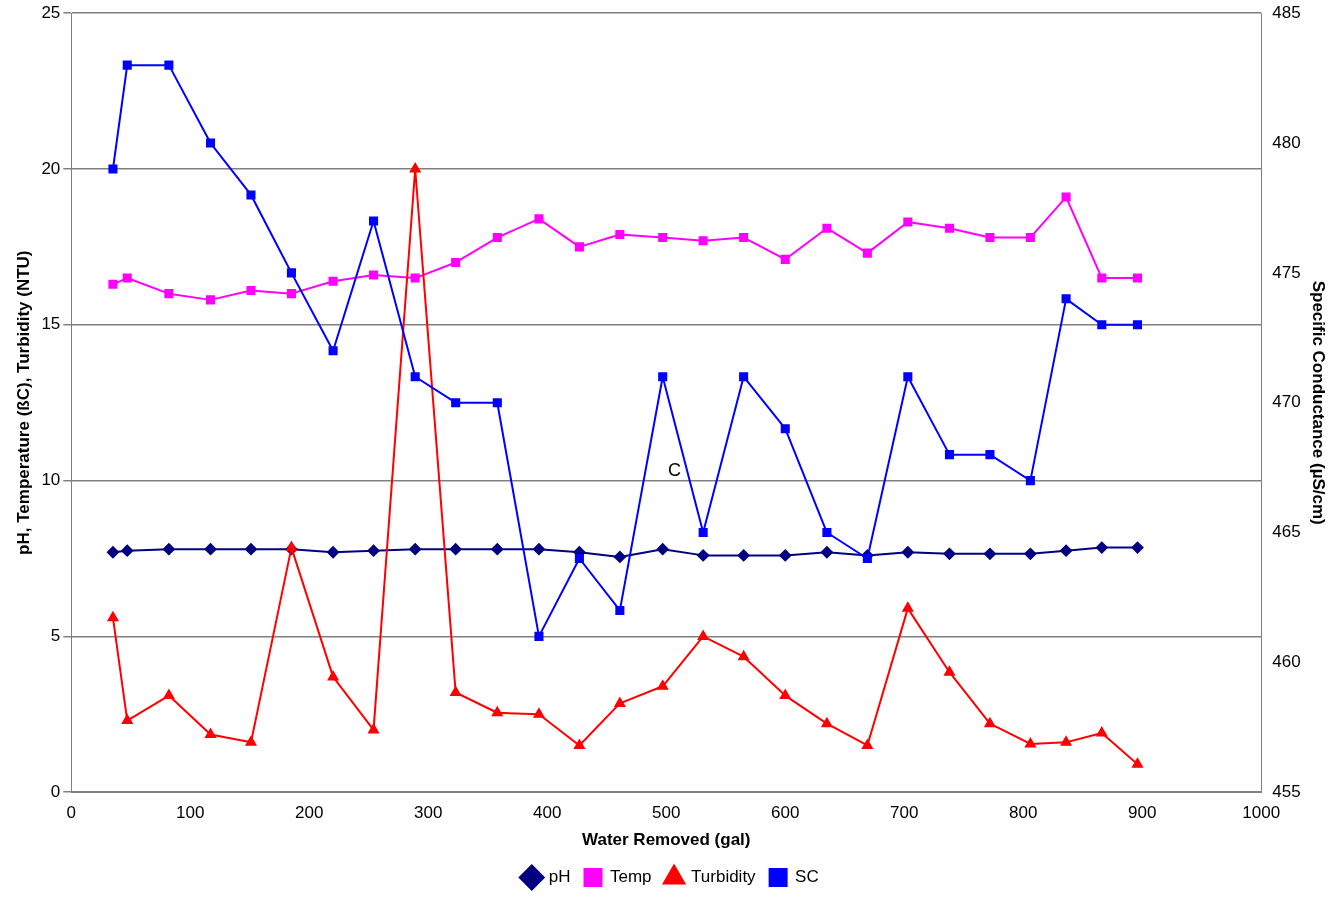 This screenshot has height=901, width=1342. I want to click on y-axis-title: pH, Temperature (ßC), Turbidity (NTU), so click(23, 402).